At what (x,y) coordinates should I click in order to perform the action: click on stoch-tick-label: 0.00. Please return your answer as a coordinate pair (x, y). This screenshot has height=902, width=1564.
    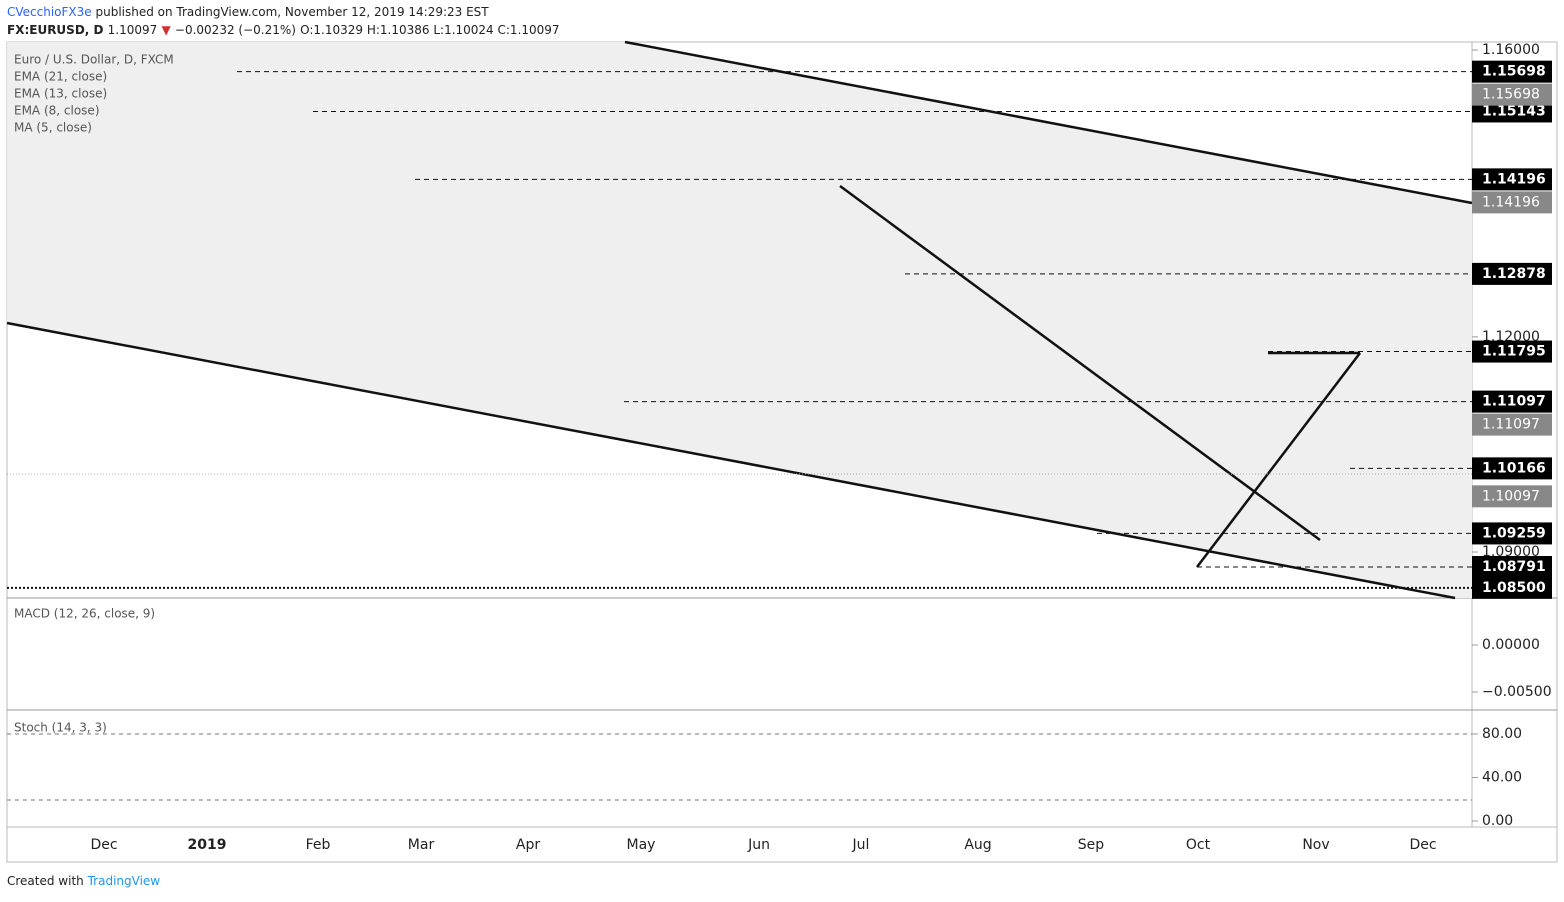
    Looking at the image, I should click on (1497, 821).